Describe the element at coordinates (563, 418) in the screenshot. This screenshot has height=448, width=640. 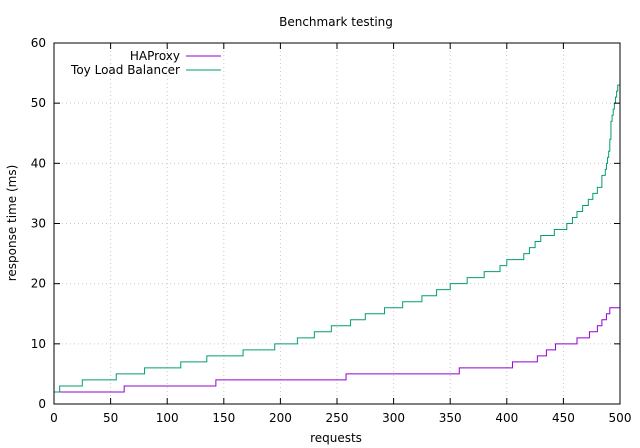
I see `x-tick-label: 450` at that location.